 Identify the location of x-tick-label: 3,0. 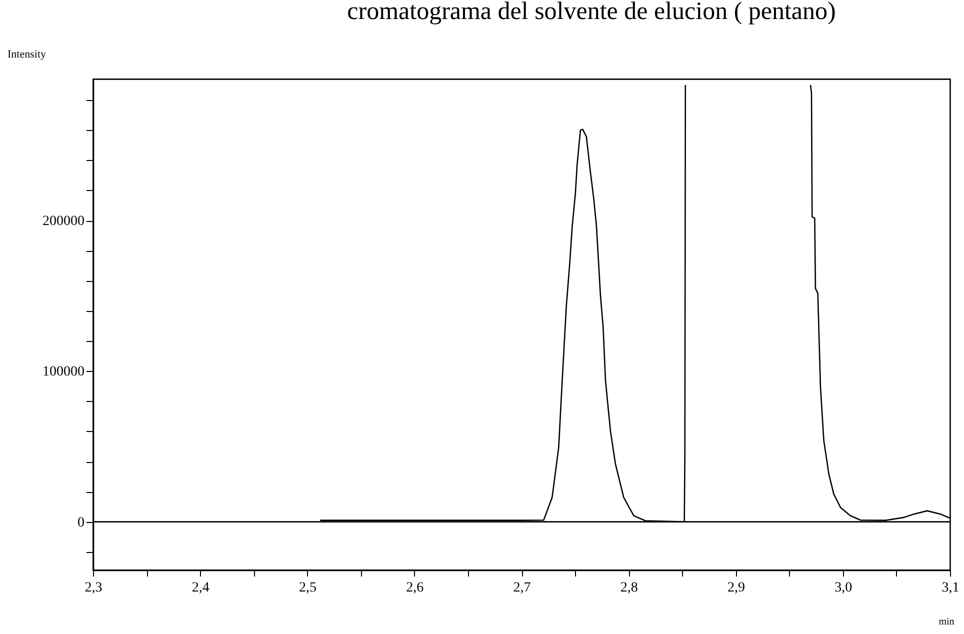
(843, 588).